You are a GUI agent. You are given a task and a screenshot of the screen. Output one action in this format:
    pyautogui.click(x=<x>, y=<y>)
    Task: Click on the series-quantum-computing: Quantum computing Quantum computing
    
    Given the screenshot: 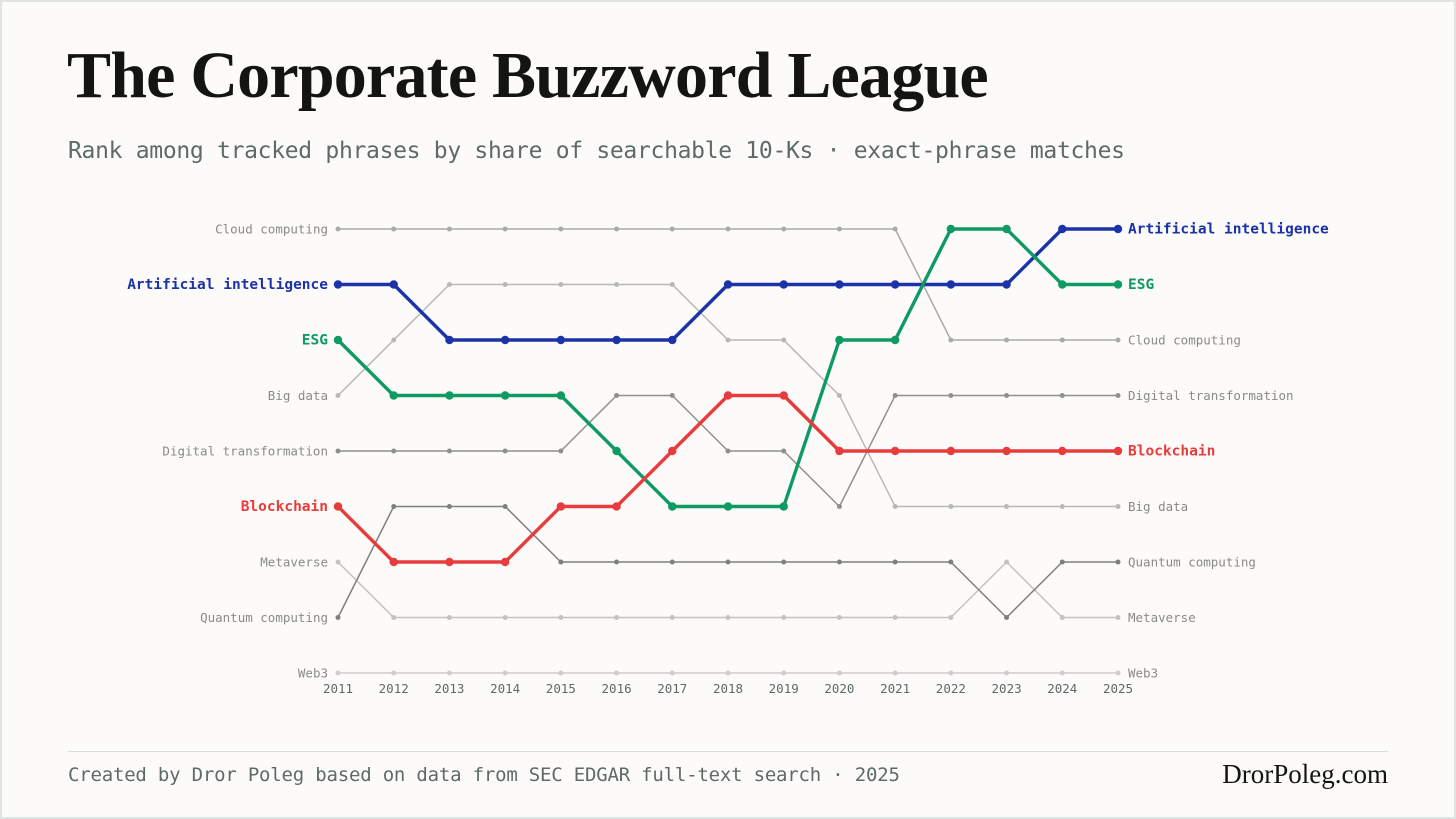 What is the action you would take?
    pyautogui.click(x=728, y=564)
    